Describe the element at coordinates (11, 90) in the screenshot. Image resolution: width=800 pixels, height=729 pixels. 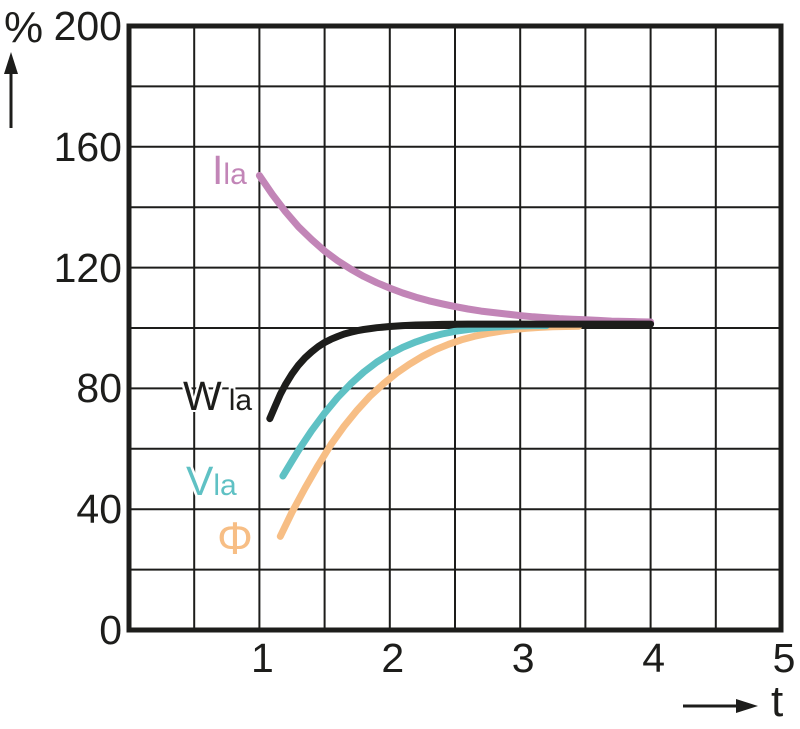
I see `y-axis-arrow-icon` at that location.